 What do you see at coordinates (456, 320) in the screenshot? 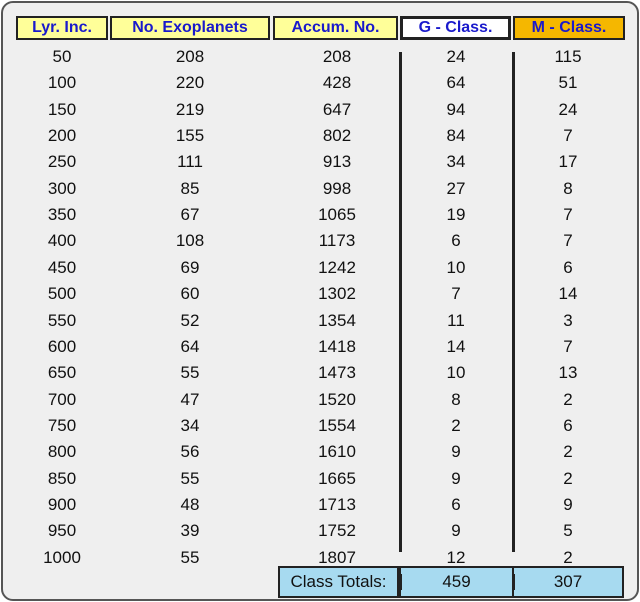
I see `cell: 11` at bounding box center [456, 320].